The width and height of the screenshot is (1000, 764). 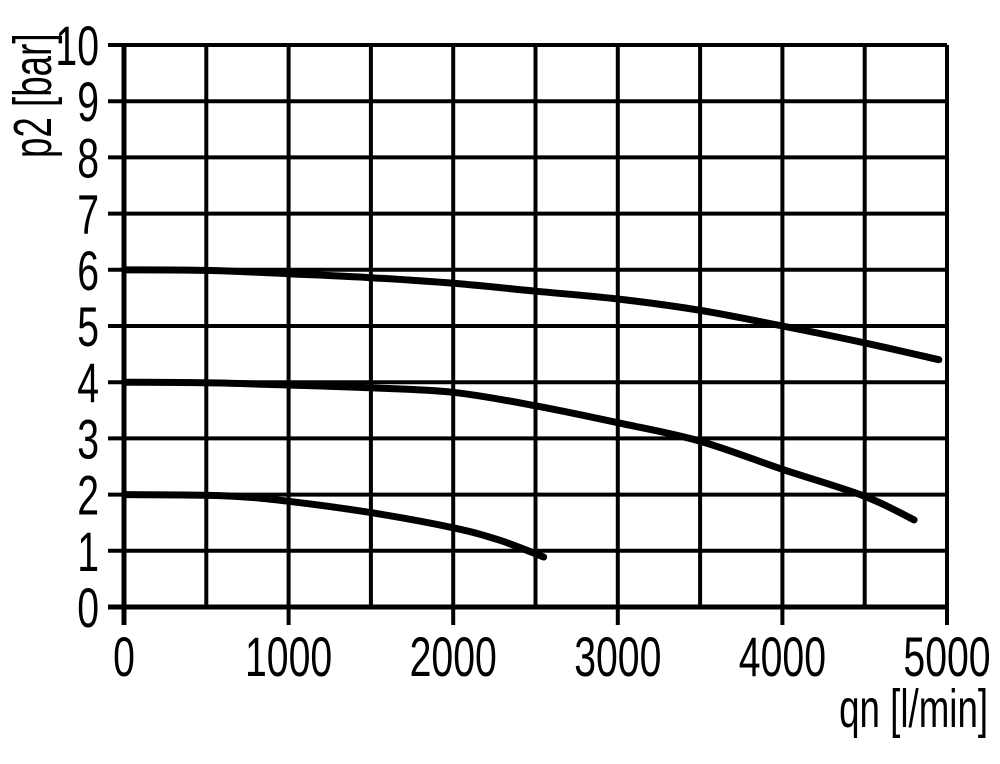 I want to click on x-tick-label: 1000, so click(x=288, y=656).